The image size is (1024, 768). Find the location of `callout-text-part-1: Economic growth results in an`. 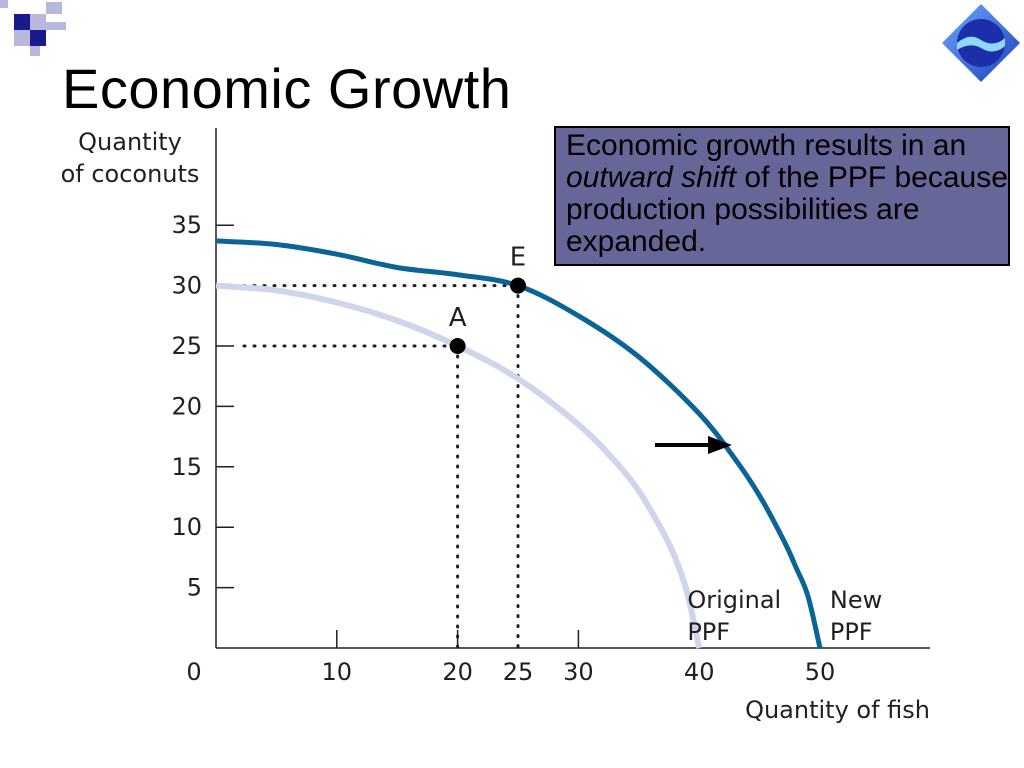

callout-text-part-1: Economic growth results in an is located at coordinates (766, 145).